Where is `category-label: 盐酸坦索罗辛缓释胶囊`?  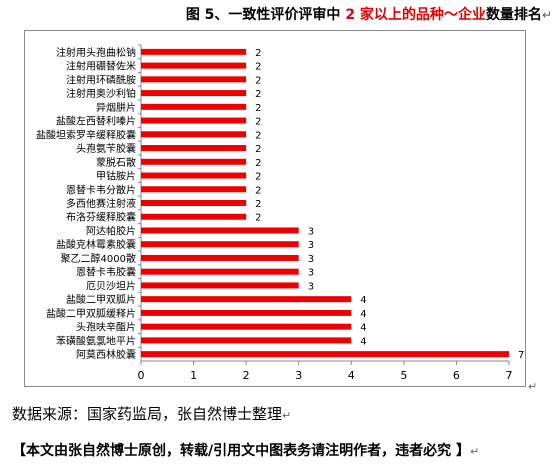
category-label: 盐酸坦索罗辛缓释胶囊 is located at coordinates (86, 134).